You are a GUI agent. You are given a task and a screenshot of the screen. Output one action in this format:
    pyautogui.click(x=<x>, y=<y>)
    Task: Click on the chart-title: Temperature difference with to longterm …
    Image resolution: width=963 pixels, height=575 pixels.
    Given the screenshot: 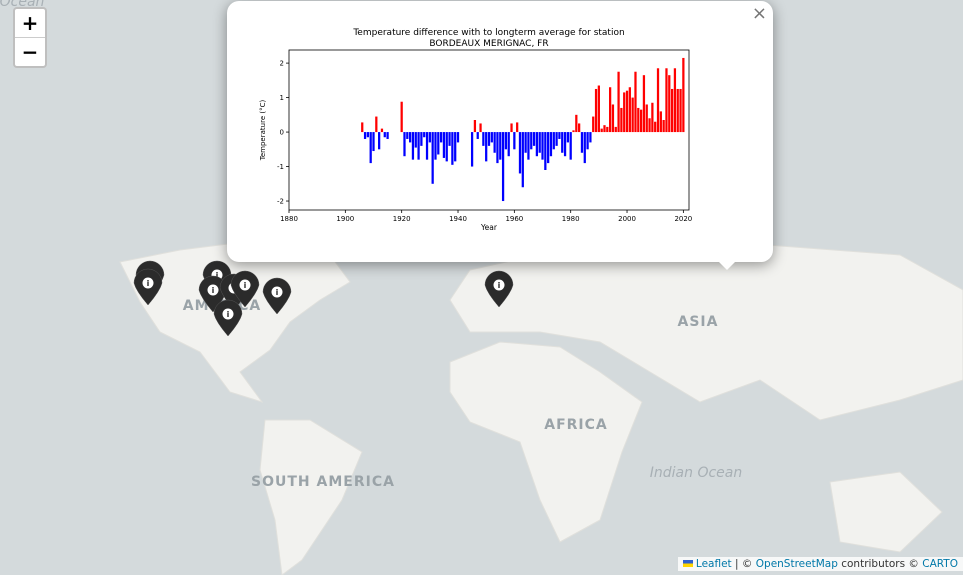 What is the action you would take?
    pyautogui.click(x=488, y=33)
    